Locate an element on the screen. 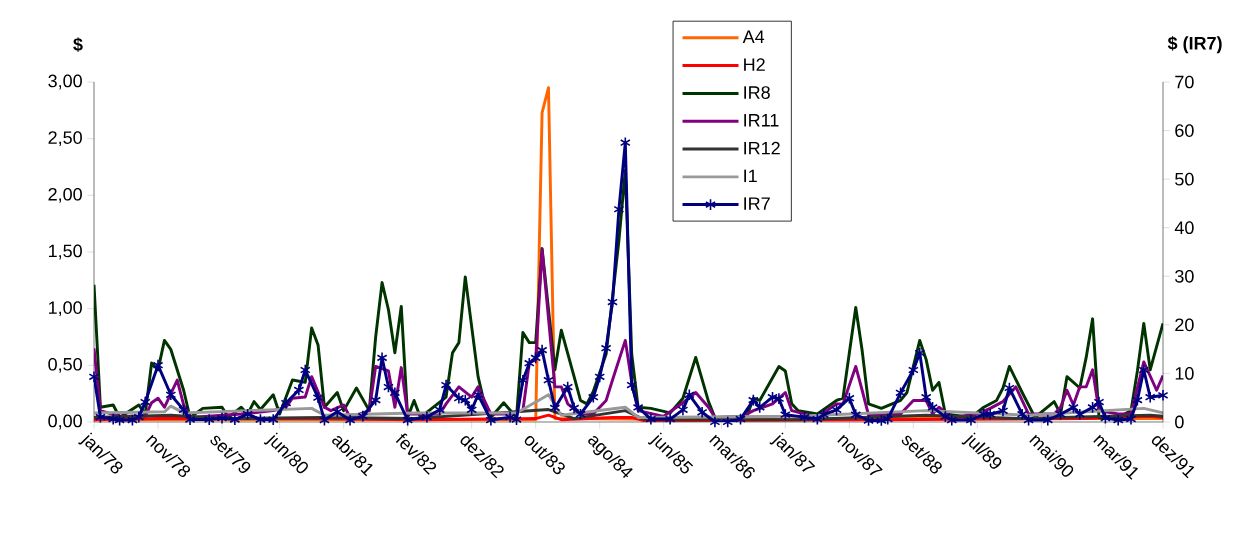 The height and width of the screenshot is (534, 1256). y-tick-label: 2,50 is located at coordinates (65, 139).